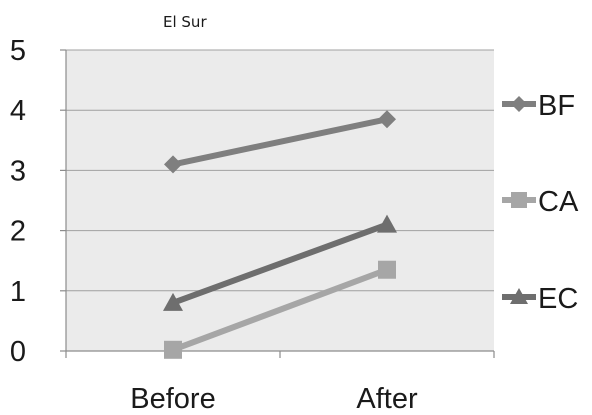  What do you see at coordinates (387, 399) in the screenshot?
I see `x-tick-label-after: After` at bounding box center [387, 399].